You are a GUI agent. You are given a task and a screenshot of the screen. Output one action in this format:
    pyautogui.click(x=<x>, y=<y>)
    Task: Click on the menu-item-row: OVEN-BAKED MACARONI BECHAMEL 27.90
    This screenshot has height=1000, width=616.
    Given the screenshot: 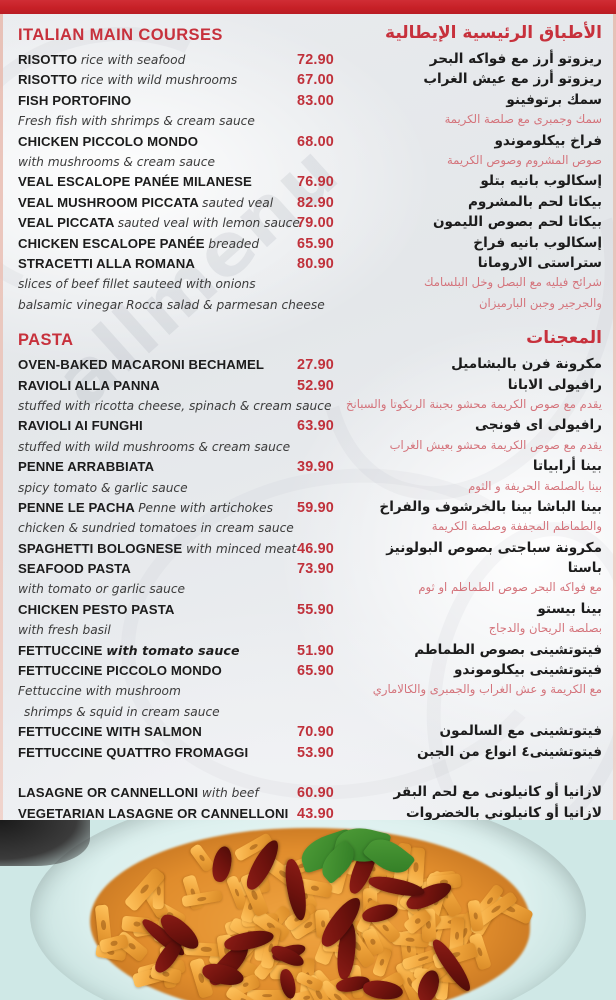 What is the action you would take?
    pyautogui.click(x=176, y=367)
    